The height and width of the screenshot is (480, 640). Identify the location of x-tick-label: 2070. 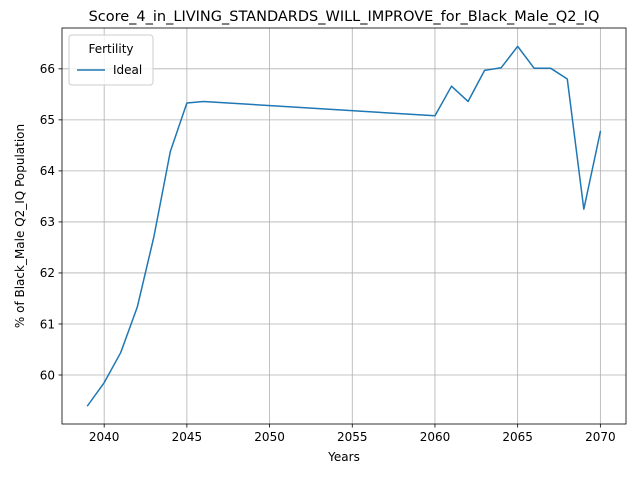
(600, 437).